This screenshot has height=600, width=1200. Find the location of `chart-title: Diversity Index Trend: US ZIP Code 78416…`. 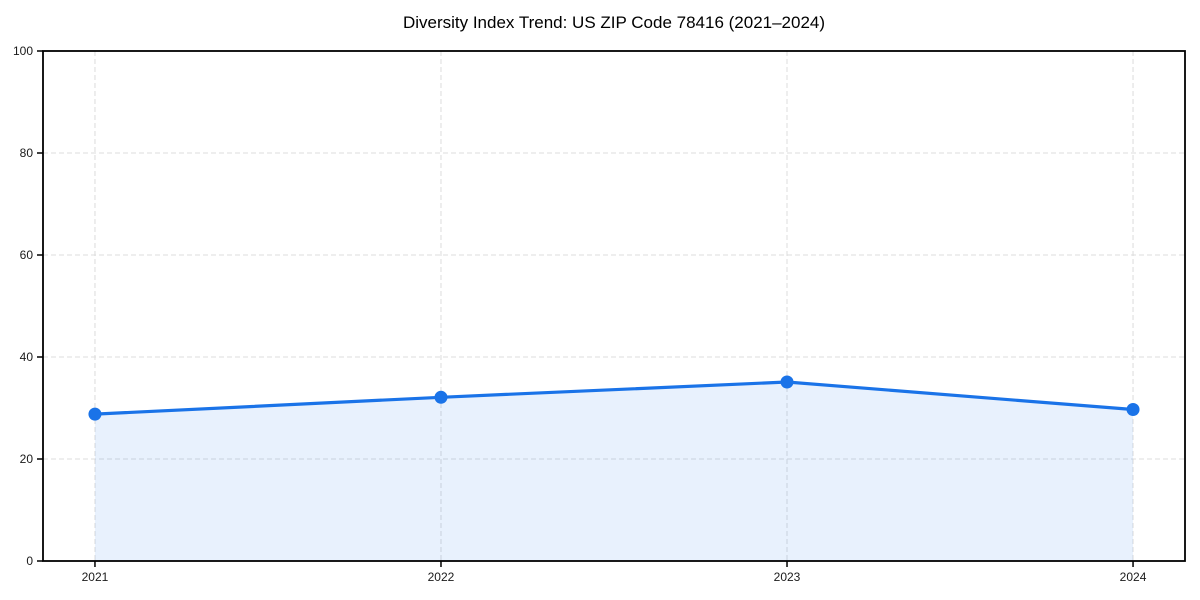

chart-title: Diversity Index Trend: US ZIP Code 78416… is located at coordinates (614, 22).